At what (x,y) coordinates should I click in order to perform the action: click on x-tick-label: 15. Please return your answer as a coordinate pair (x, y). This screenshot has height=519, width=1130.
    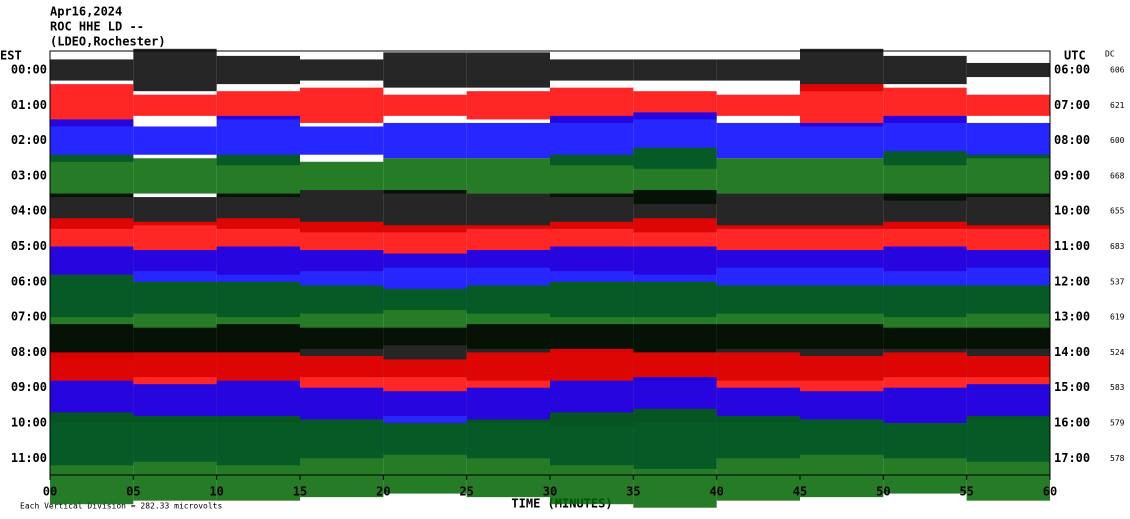
    Looking at the image, I should click on (300, 492).